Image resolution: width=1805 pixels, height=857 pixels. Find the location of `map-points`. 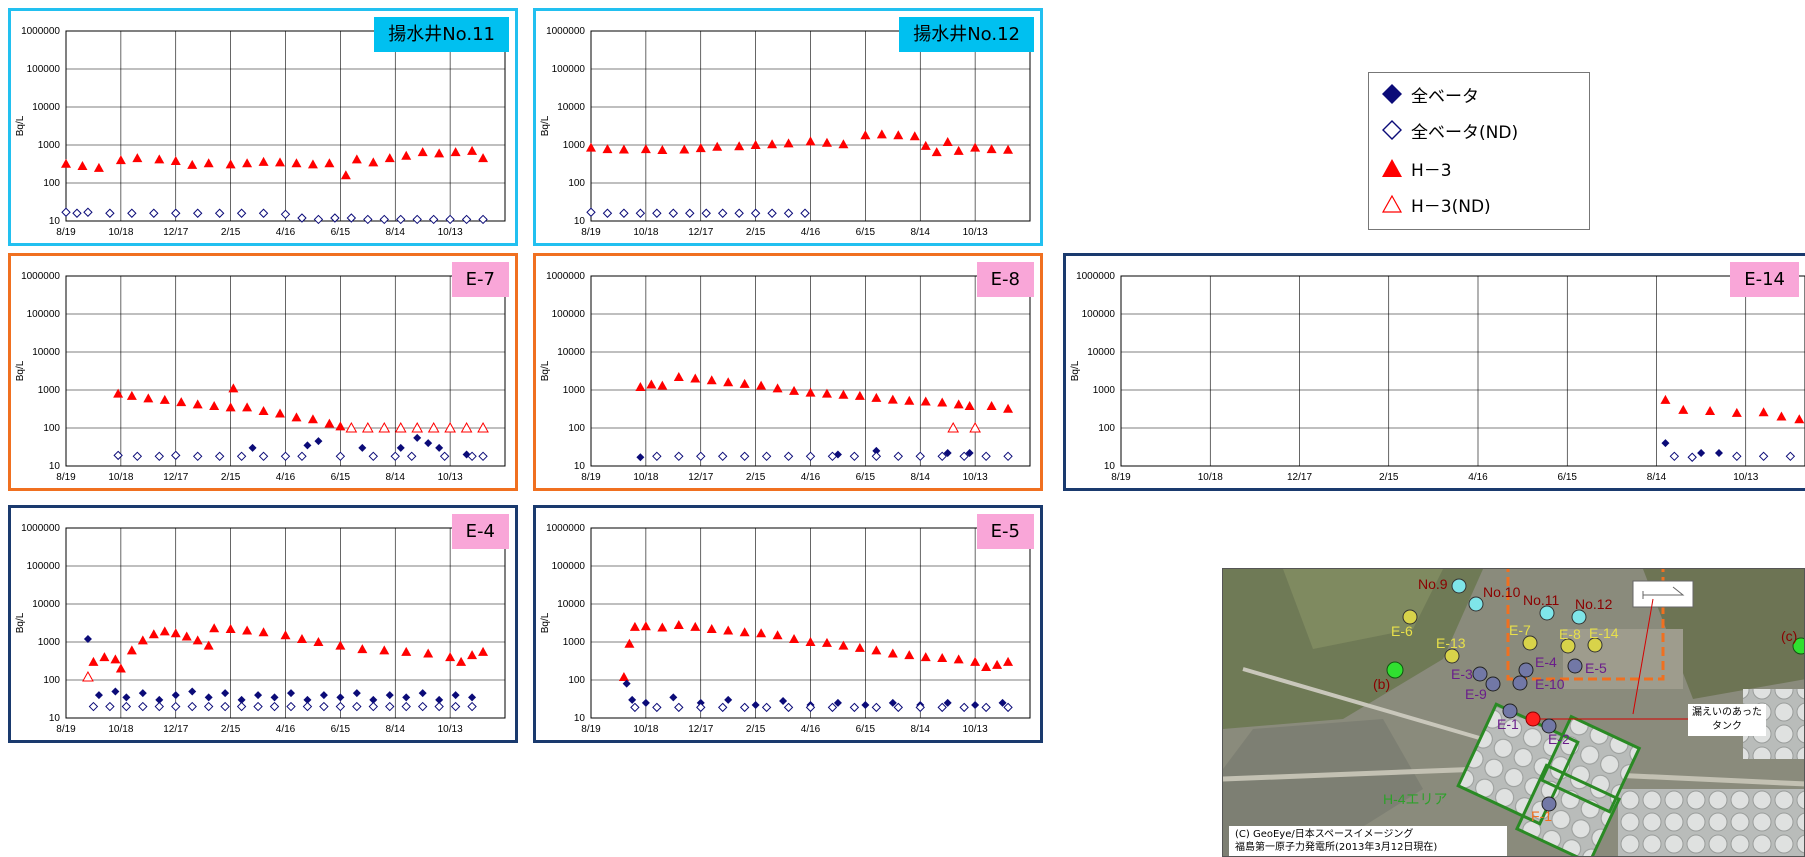

map-points is located at coordinates (1595, 695).